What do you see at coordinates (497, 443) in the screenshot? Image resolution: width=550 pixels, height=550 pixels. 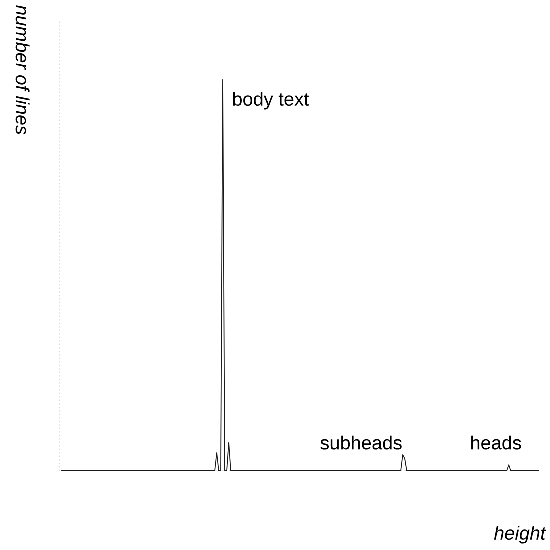 I see `annotation: heads` at bounding box center [497, 443].